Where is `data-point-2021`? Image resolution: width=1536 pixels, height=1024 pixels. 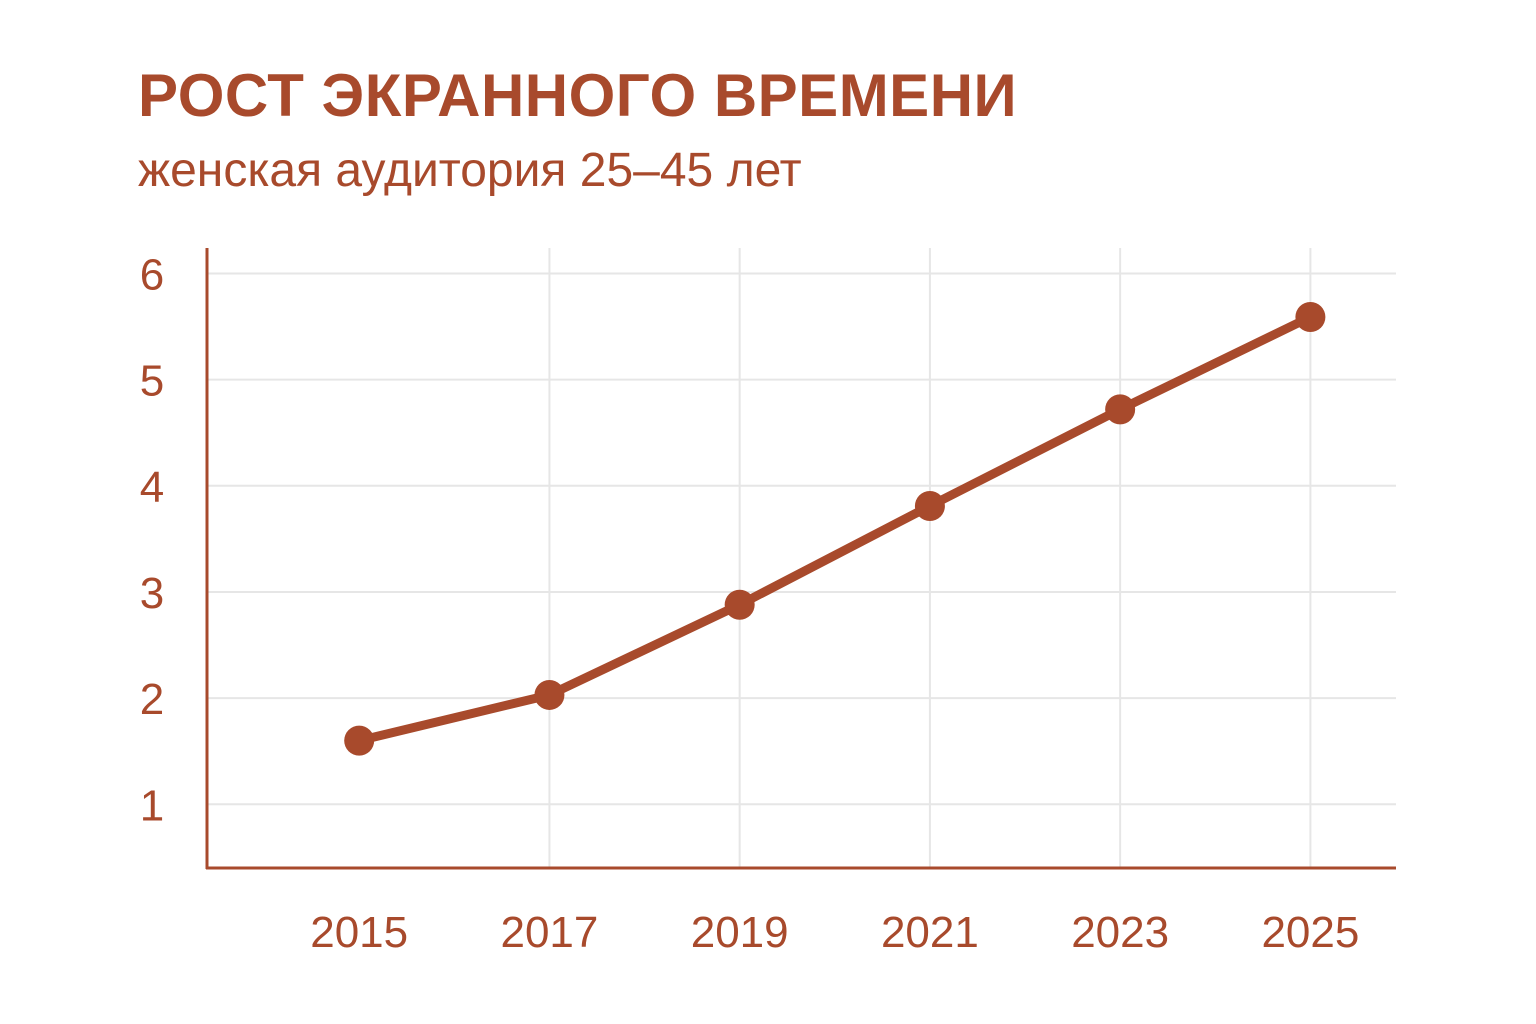
data-point-2021 is located at coordinates (929, 505).